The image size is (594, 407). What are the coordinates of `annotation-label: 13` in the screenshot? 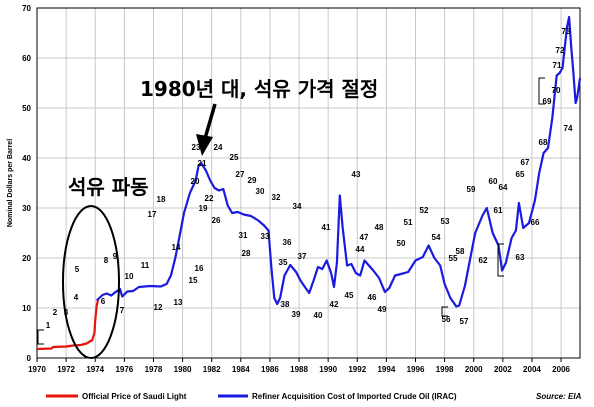 It's located at (178, 302).